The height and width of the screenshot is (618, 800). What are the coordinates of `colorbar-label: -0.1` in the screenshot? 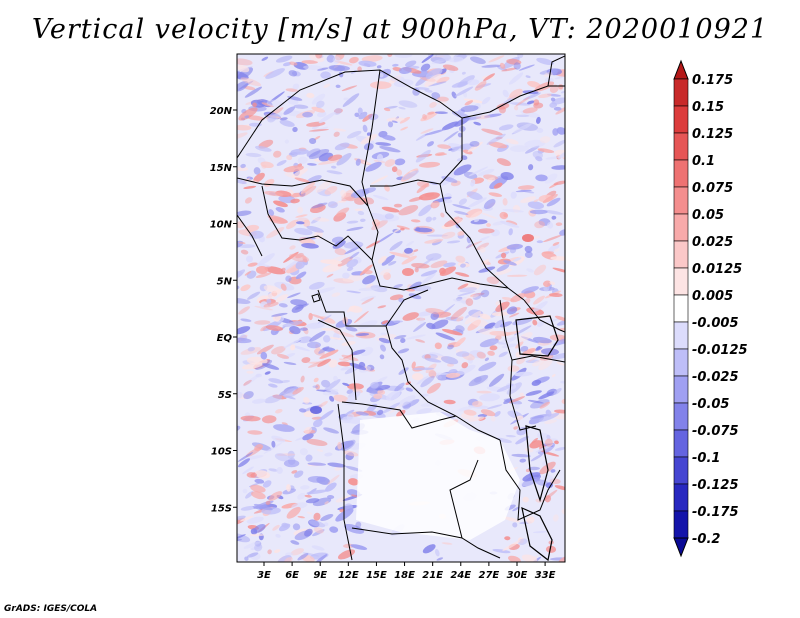 It's located at (706, 458).